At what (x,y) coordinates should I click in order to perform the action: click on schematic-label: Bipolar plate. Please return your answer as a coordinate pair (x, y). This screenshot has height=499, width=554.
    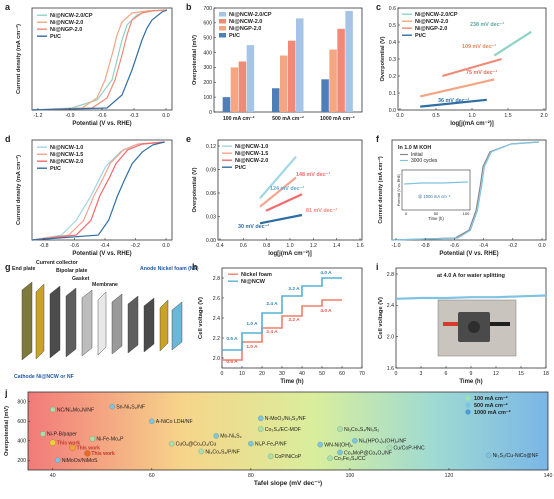
    Looking at the image, I should click on (72, 271).